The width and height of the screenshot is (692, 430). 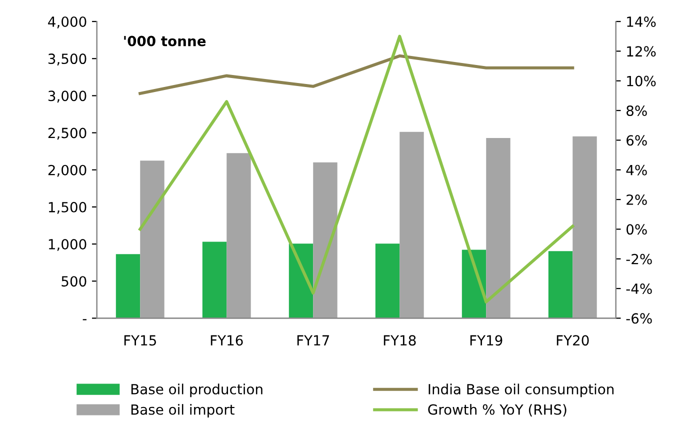 I want to click on legend-label: Base oil production, so click(x=196, y=391).